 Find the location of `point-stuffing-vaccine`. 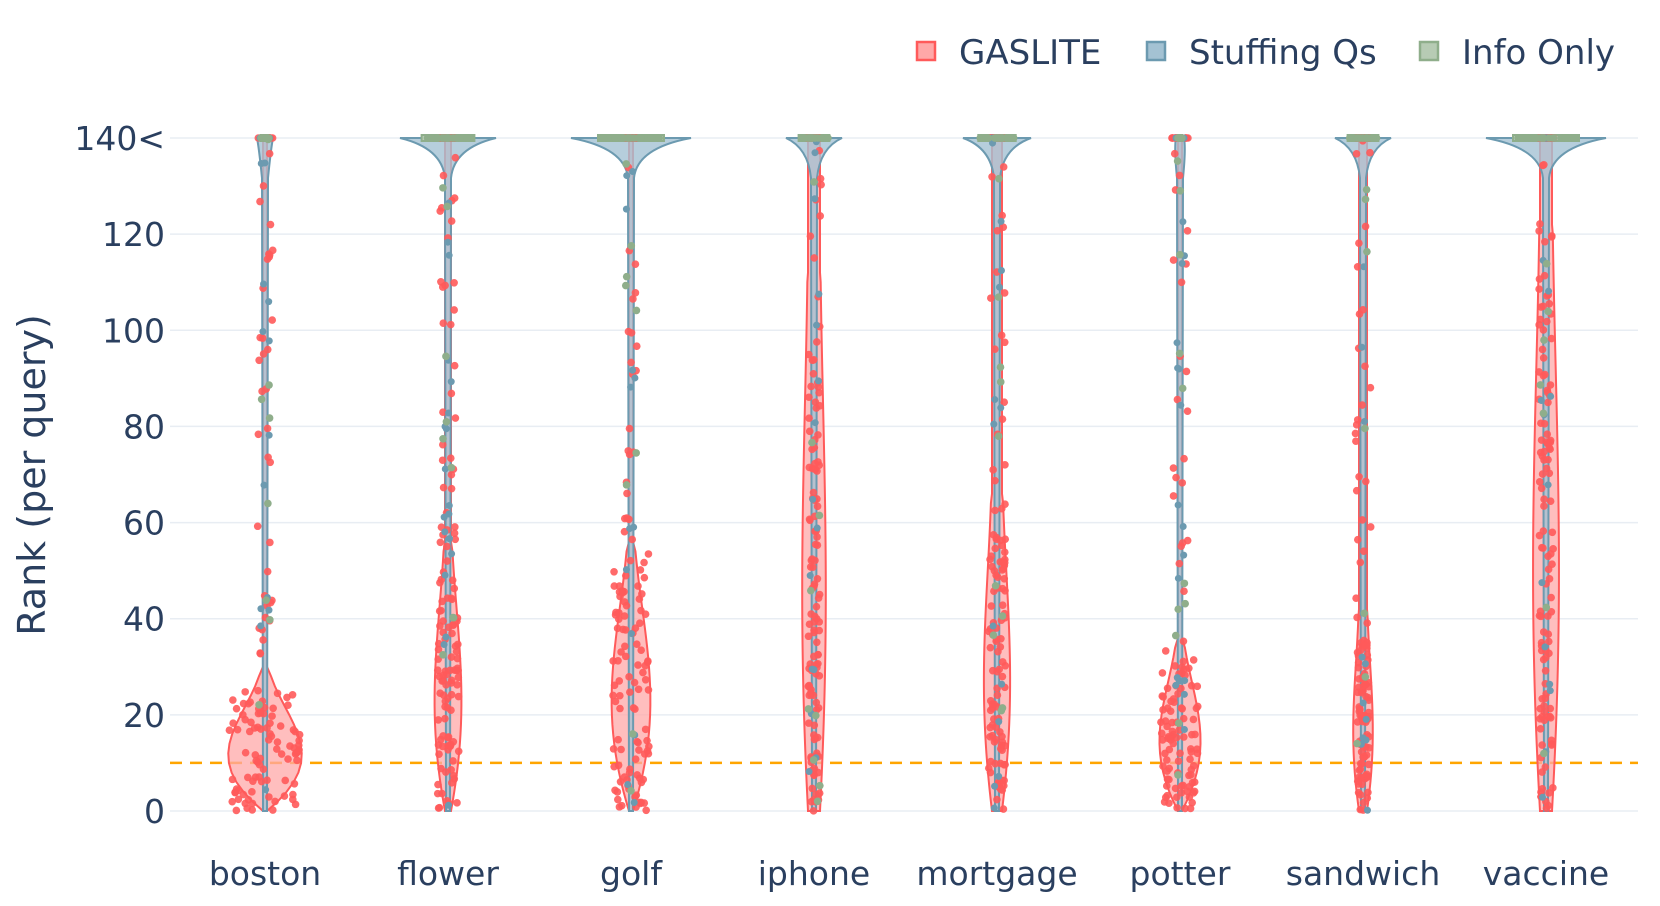

point-stuffing-vaccine is located at coordinates (1542, 797).